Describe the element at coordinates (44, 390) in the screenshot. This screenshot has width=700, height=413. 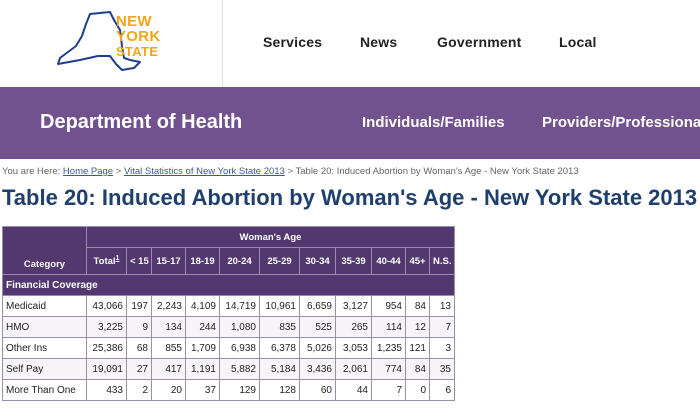
I see `row-category-cell: More Than One` at that location.